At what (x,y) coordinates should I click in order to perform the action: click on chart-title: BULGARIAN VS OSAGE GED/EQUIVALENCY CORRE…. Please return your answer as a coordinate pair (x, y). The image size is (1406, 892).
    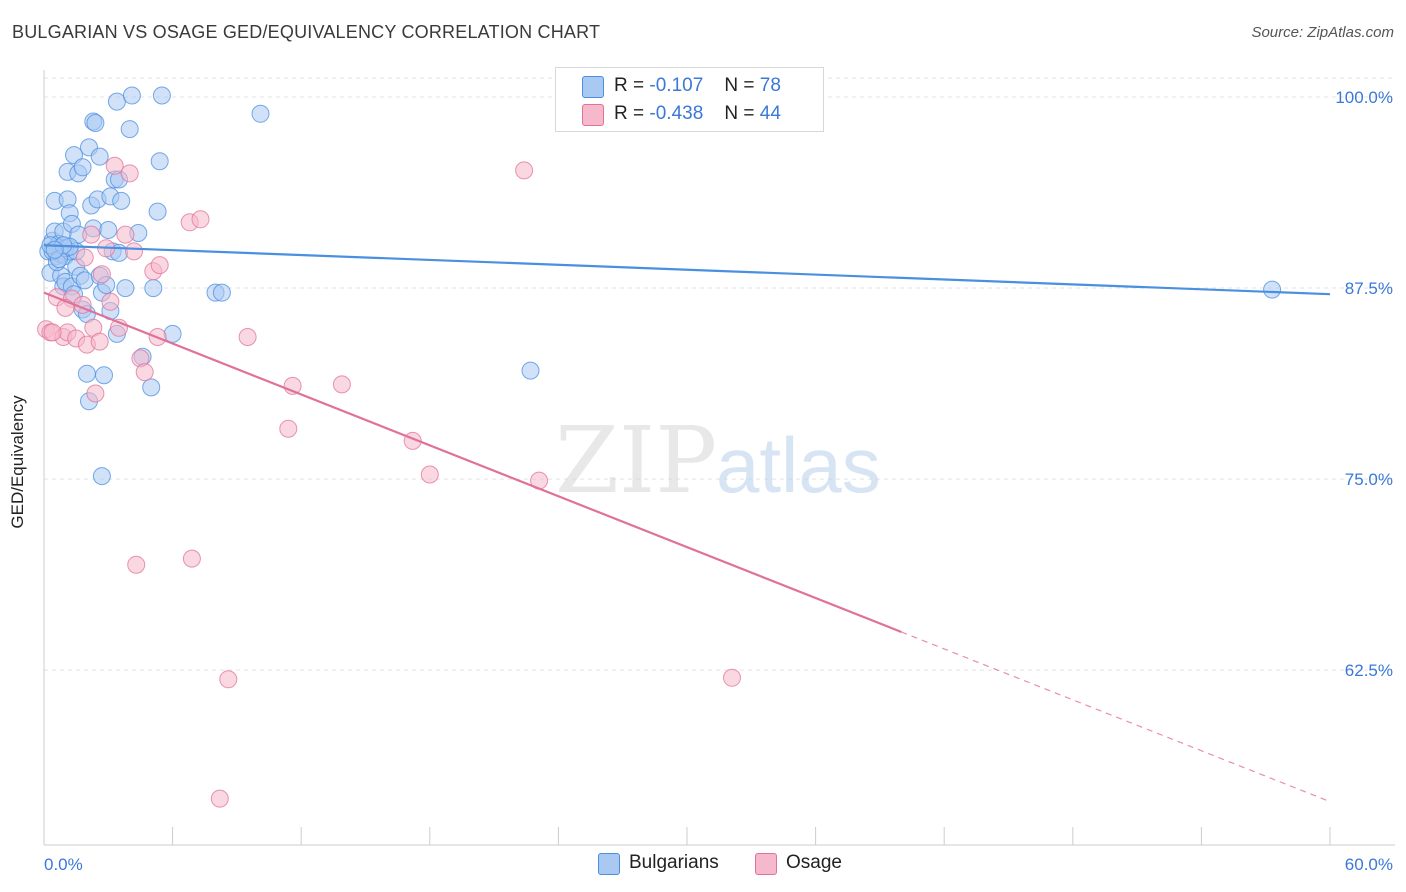
    Looking at the image, I should click on (306, 32).